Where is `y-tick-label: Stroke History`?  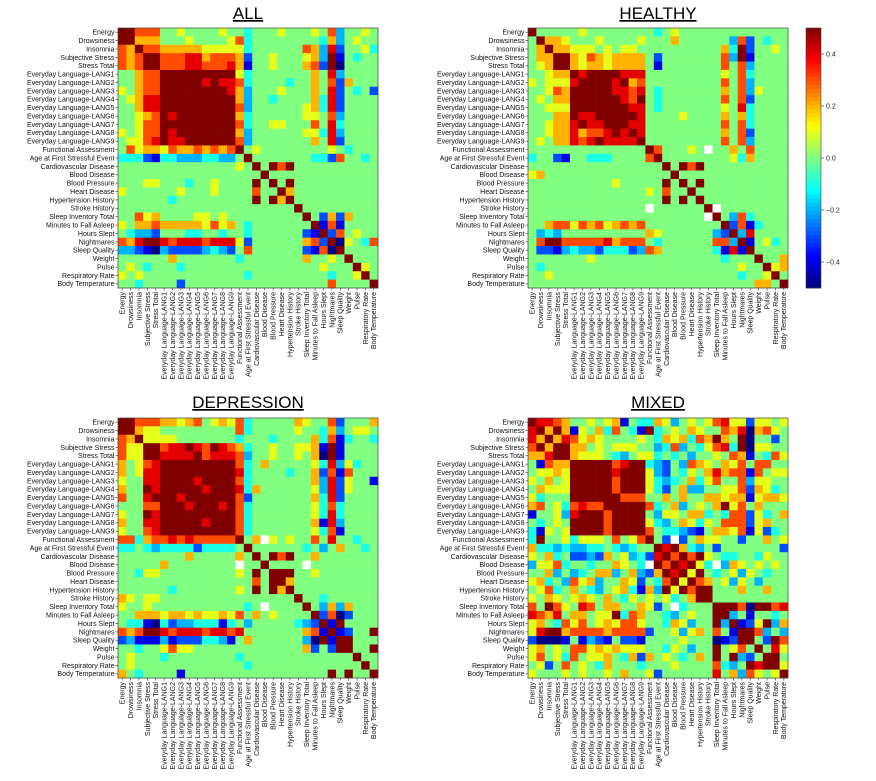
y-tick-label: Stroke History is located at coordinates (503, 599).